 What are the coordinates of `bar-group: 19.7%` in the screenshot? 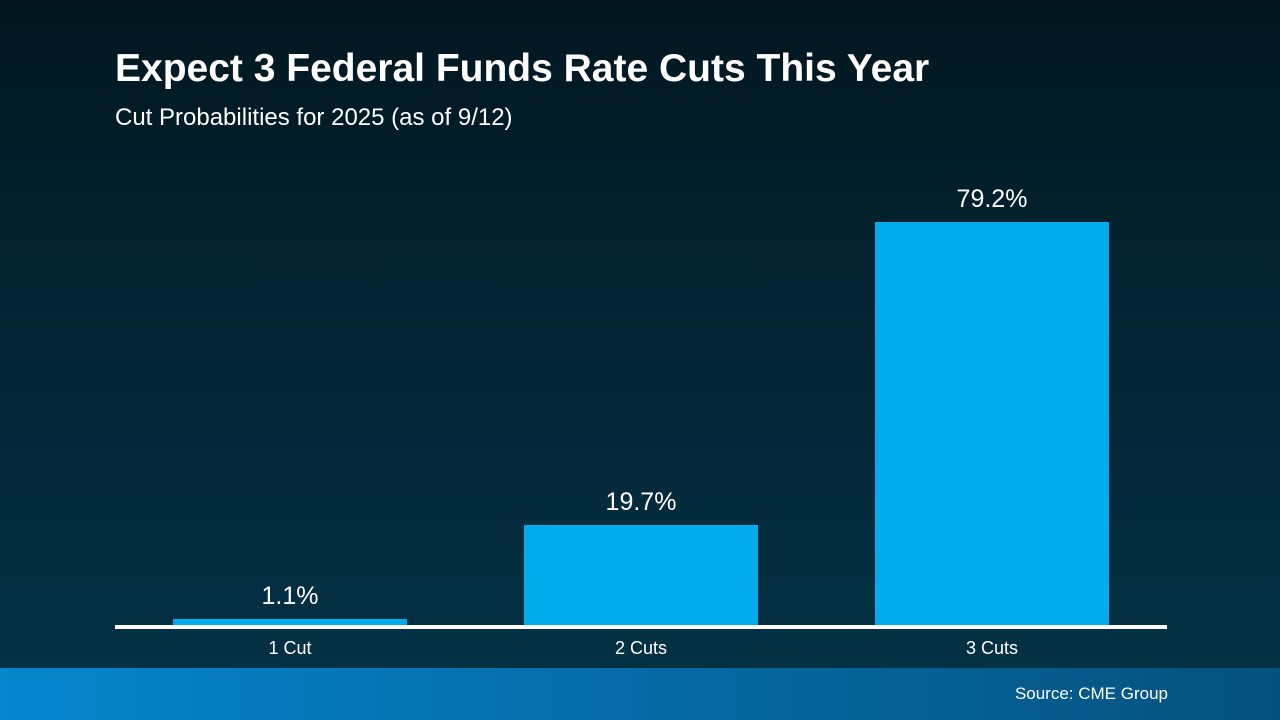 It's located at (641, 556).